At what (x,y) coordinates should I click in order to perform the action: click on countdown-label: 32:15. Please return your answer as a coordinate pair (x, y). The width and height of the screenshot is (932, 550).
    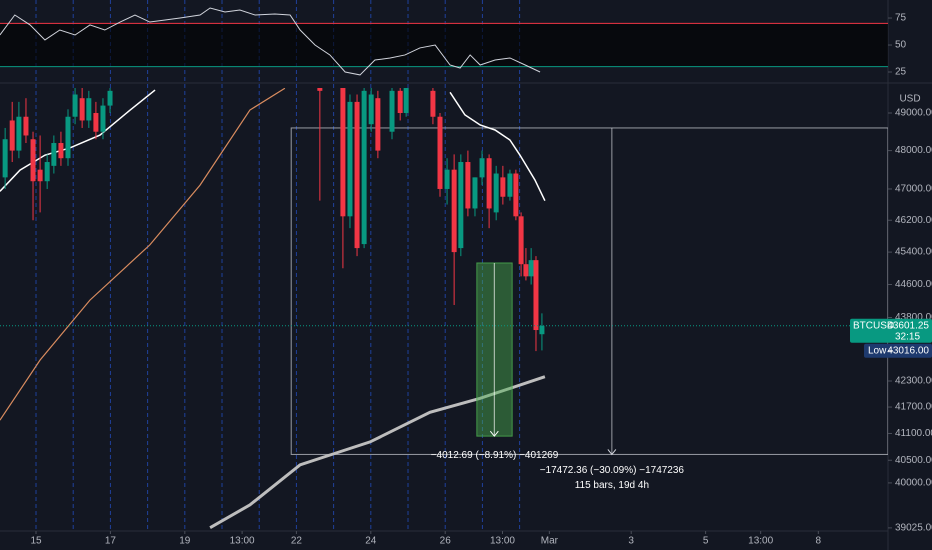
    Looking at the image, I should click on (907, 336).